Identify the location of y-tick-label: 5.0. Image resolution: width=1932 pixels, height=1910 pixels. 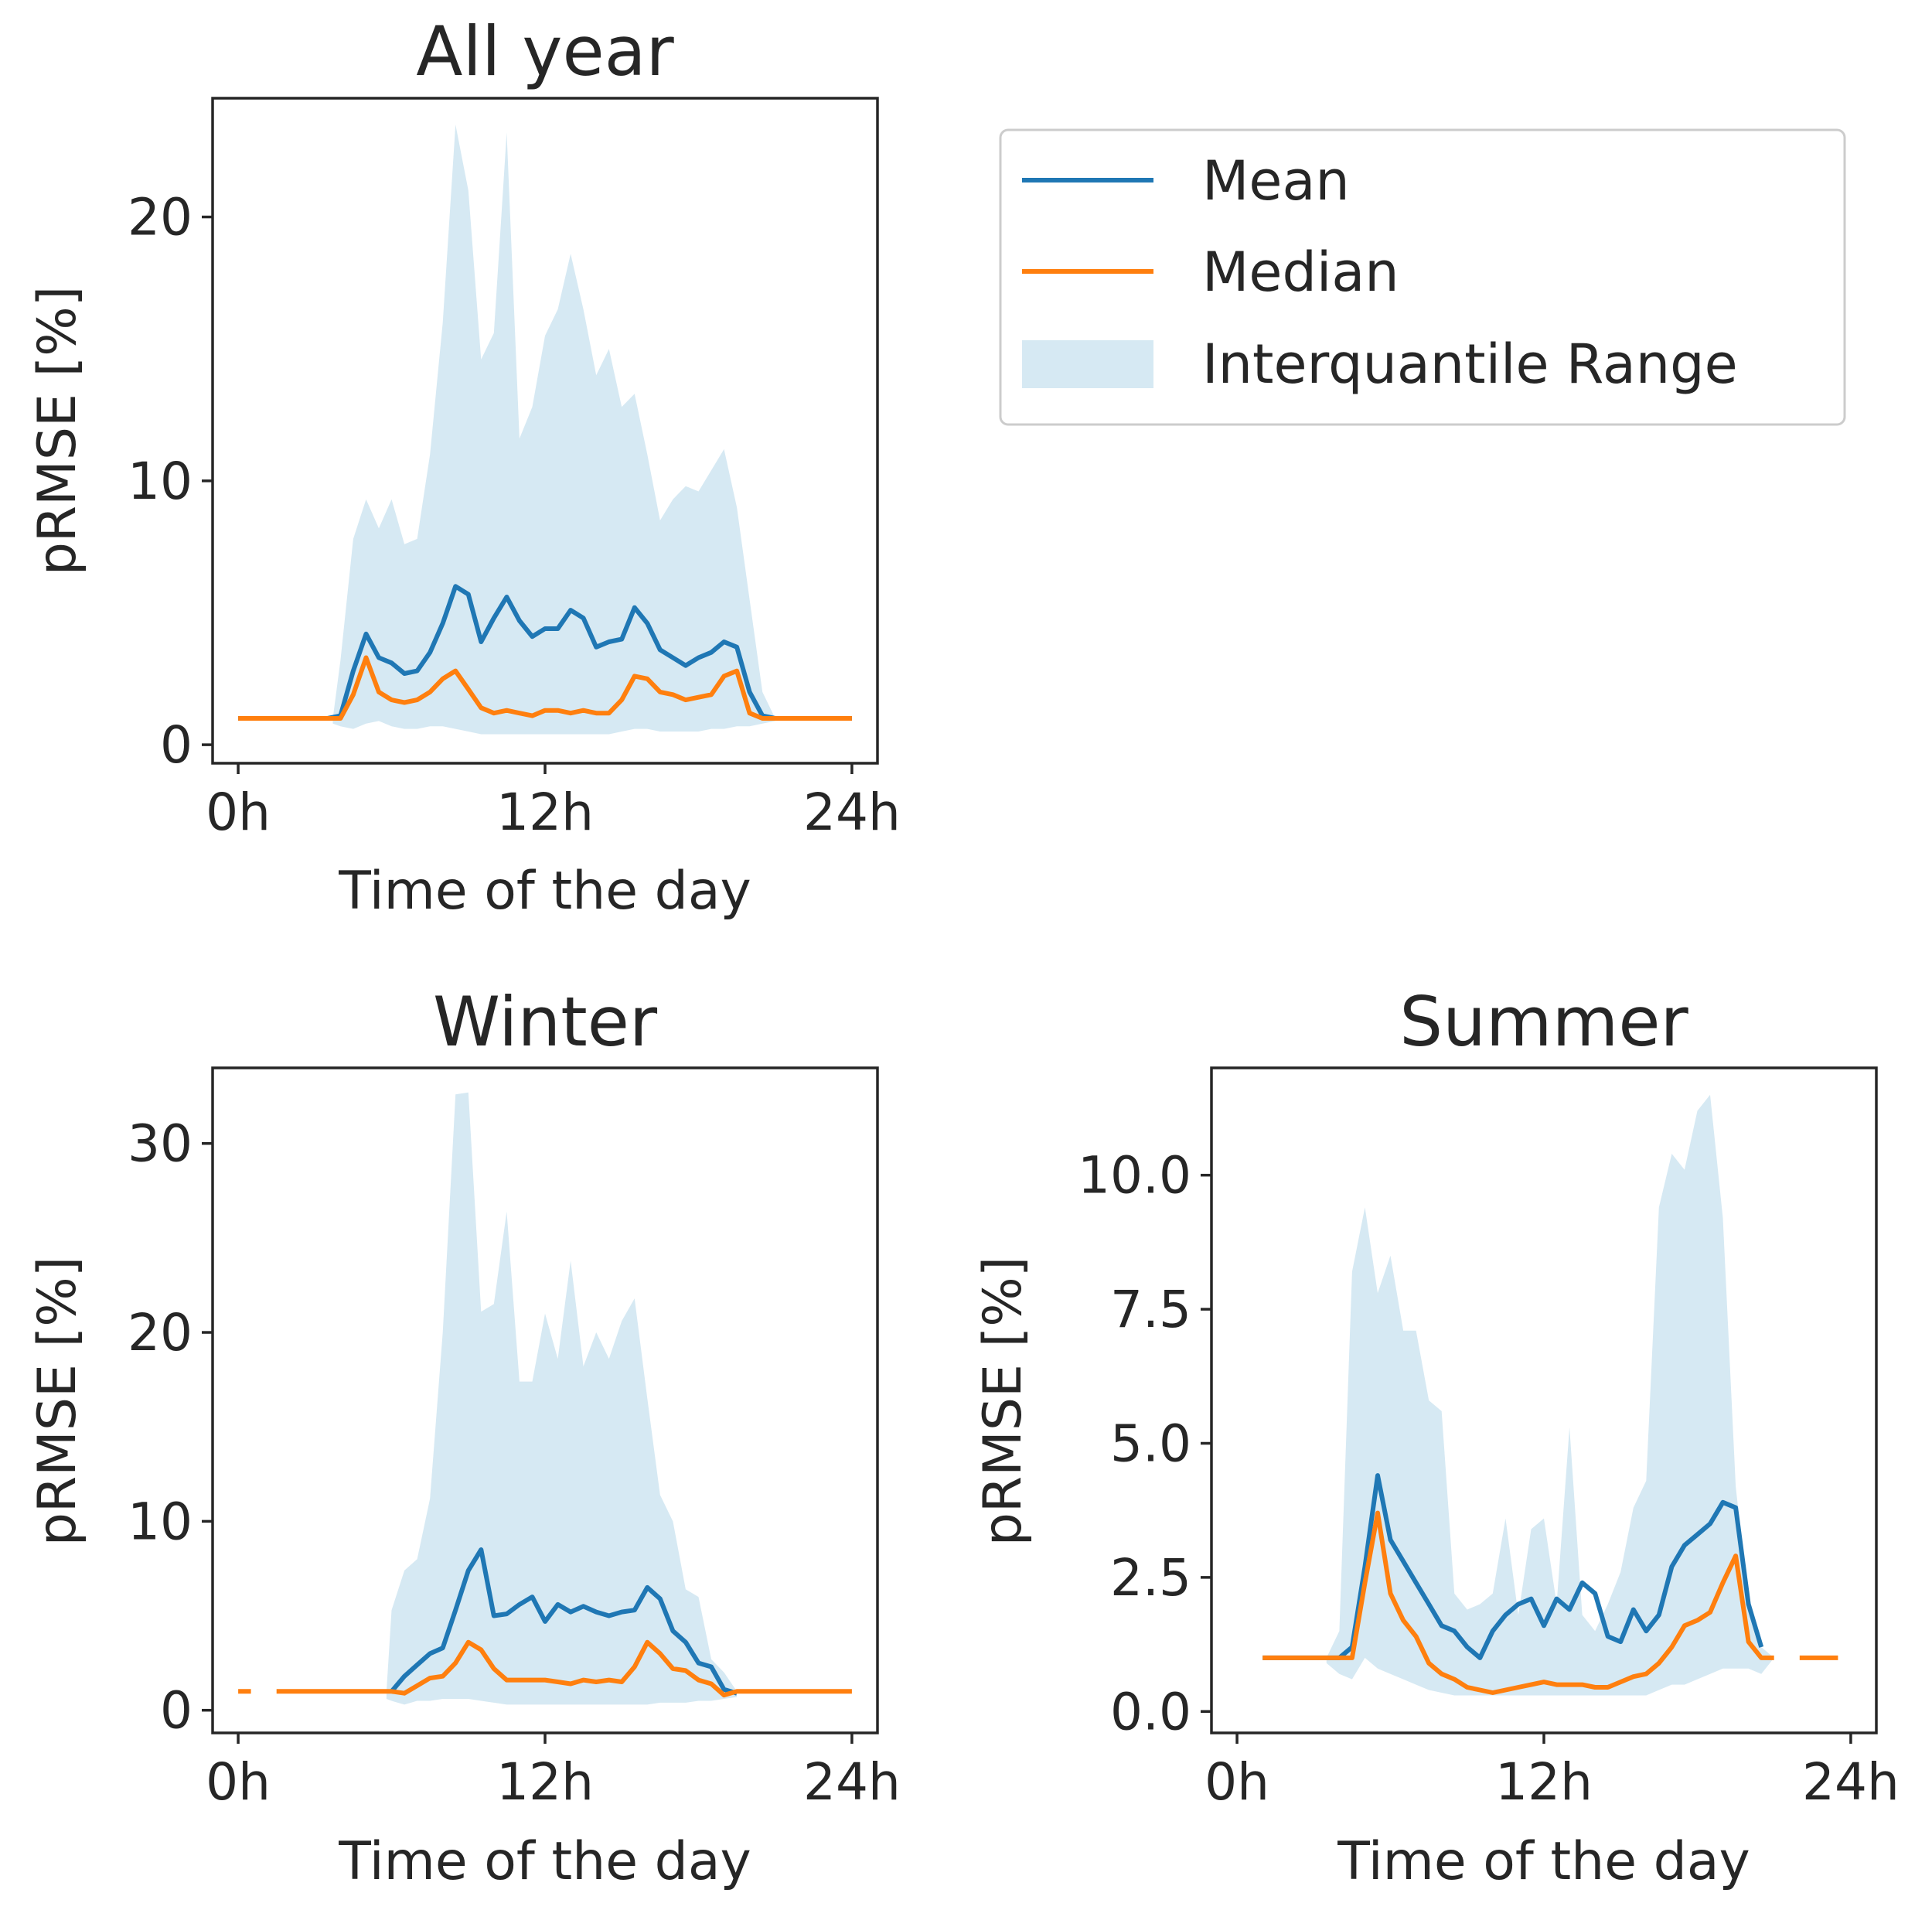
(1150, 1443).